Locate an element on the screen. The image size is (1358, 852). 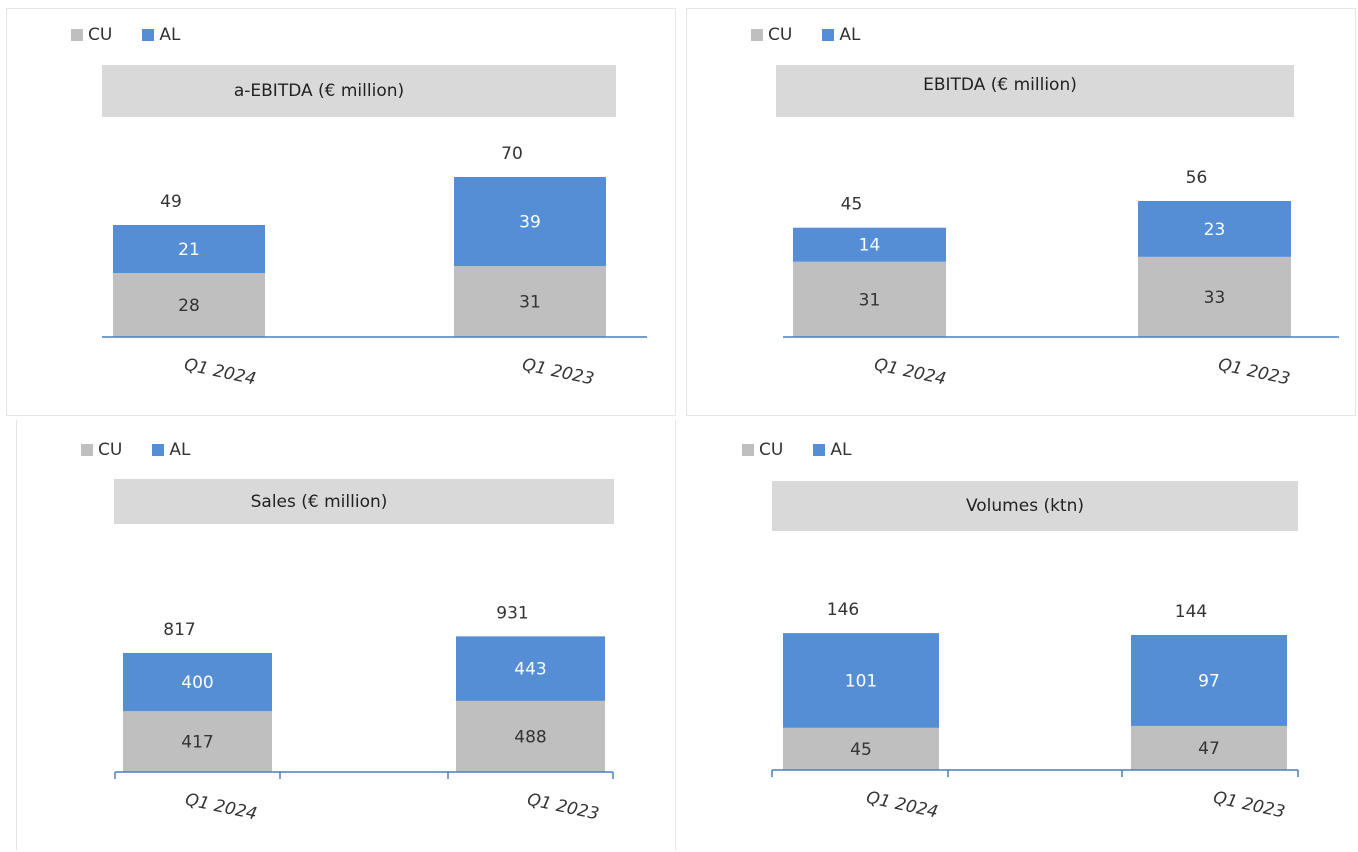
data-label-cu-2: 47 is located at coordinates (1209, 749).